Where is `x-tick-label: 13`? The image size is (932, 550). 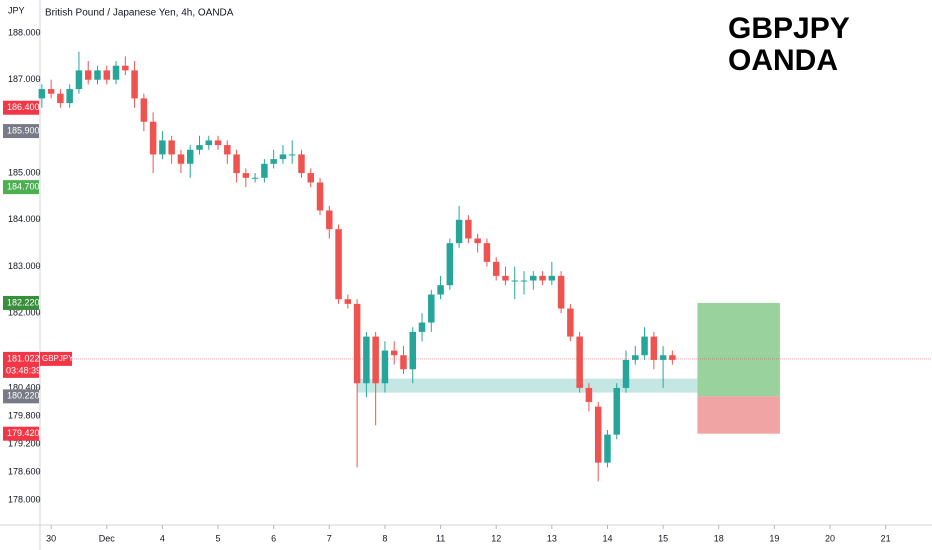 x-tick-label: 13 is located at coordinates (552, 538).